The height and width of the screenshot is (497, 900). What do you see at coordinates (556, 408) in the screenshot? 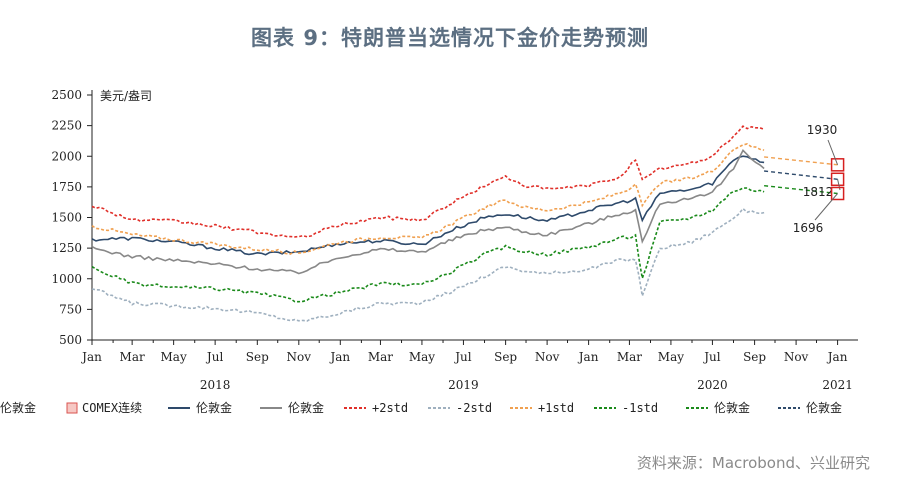
I see `legend-label: +1std` at bounding box center [556, 408].